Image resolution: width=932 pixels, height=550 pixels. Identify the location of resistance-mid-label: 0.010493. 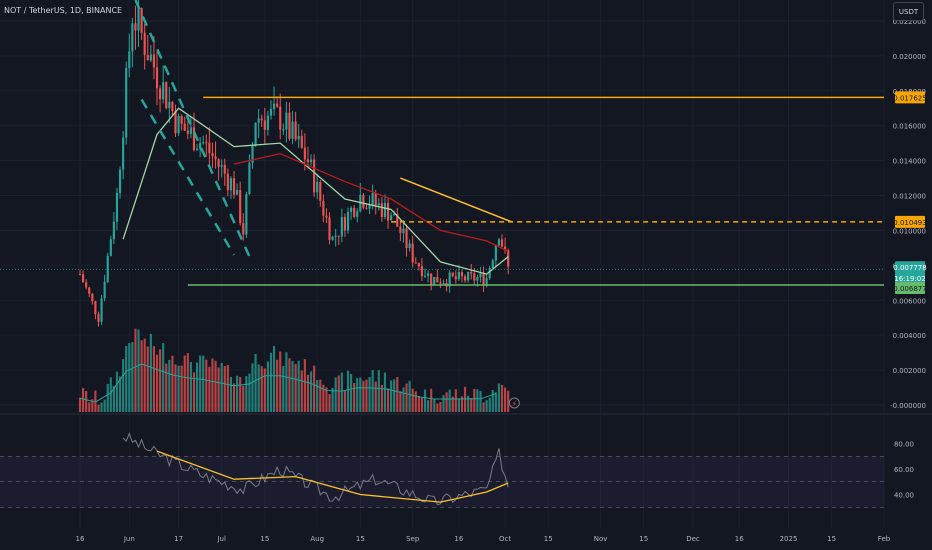
(909, 223).